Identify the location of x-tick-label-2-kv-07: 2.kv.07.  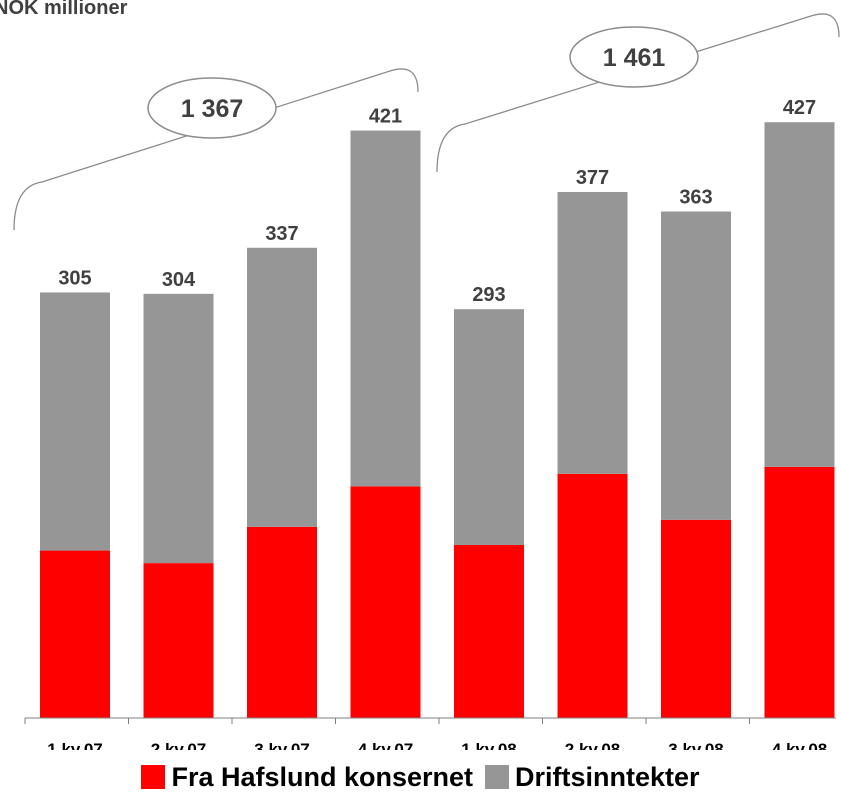
(178, 745).